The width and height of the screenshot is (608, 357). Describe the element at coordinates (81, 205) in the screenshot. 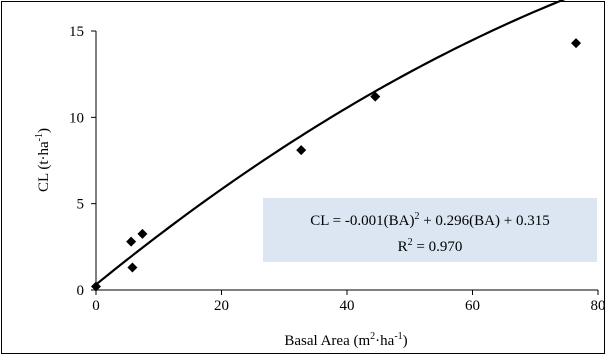

I see `y-tick-label: 5` at that location.